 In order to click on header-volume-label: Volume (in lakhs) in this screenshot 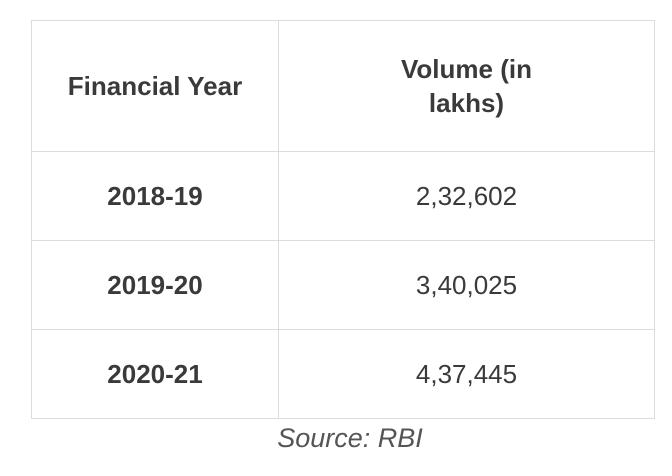, I will do `click(466, 86)`.